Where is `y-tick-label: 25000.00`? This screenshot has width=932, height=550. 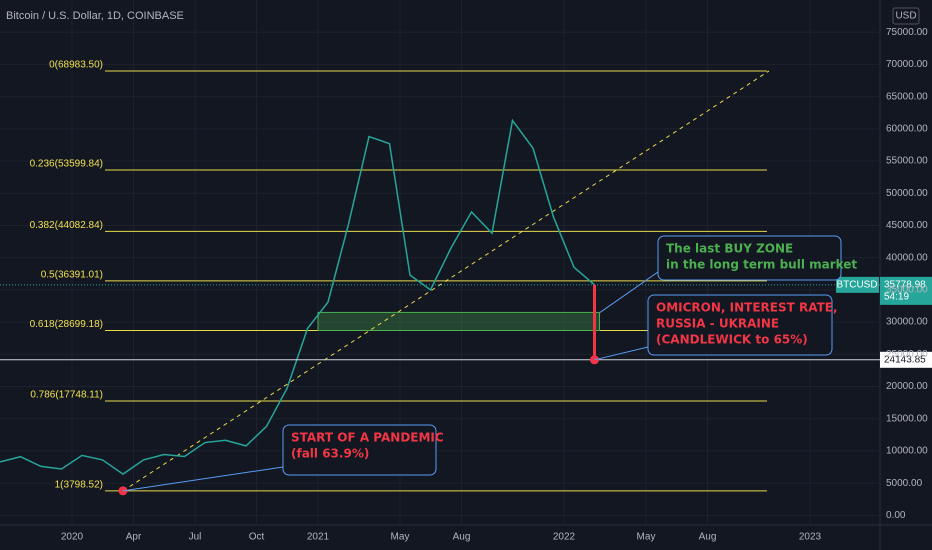 y-tick-label: 25000.00 is located at coordinates (907, 354).